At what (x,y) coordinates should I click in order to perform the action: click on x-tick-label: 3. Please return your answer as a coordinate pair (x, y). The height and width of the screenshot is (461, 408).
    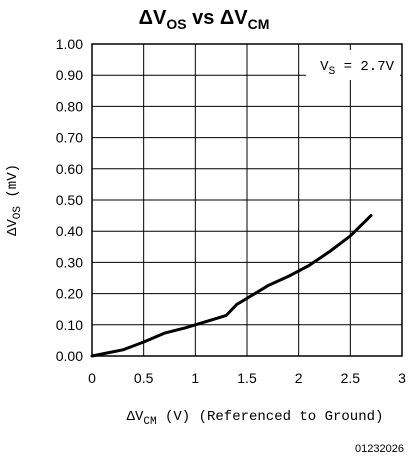
    Looking at the image, I should click on (402, 378).